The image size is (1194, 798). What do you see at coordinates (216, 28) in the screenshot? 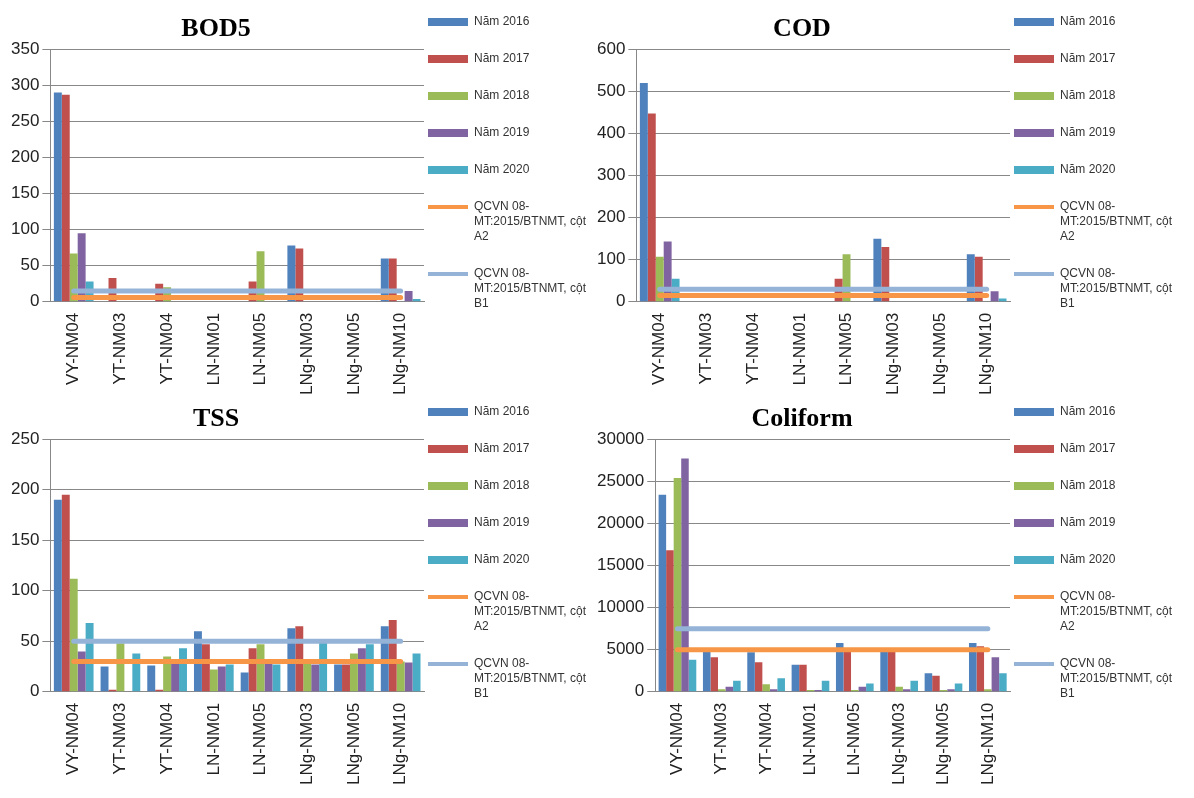
I see `chart-title: BOD5` at bounding box center [216, 28].